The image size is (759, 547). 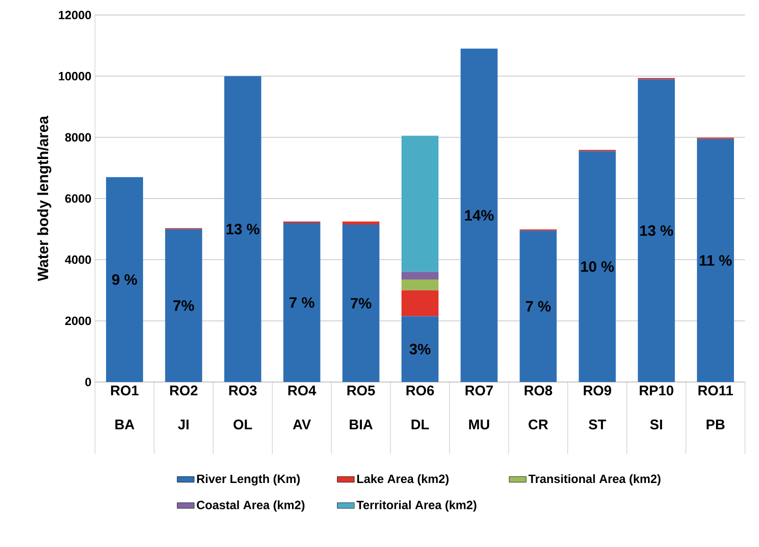 What do you see at coordinates (594, 480) in the screenshot?
I see `legend-label: Transitional Area (km2)` at bounding box center [594, 480].